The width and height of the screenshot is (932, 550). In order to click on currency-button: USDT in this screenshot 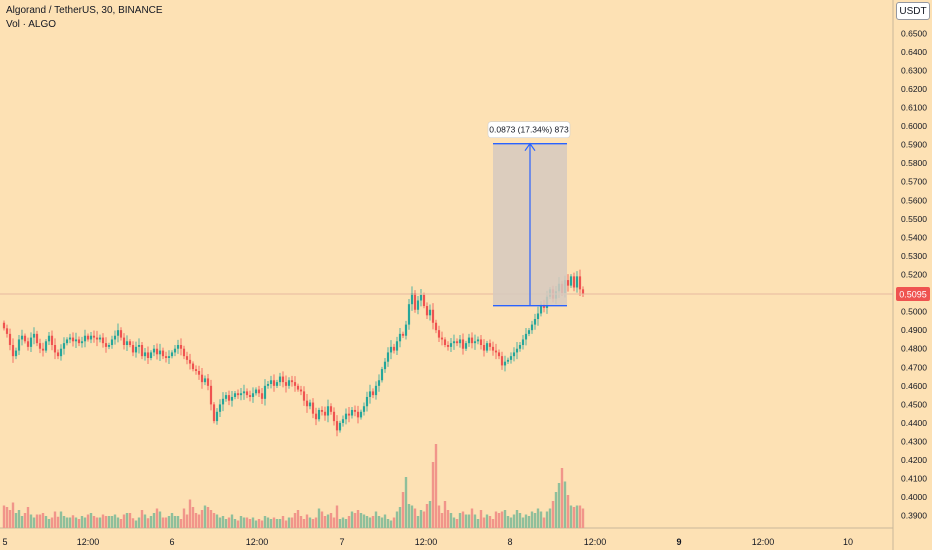, I will do `click(913, 11)`.